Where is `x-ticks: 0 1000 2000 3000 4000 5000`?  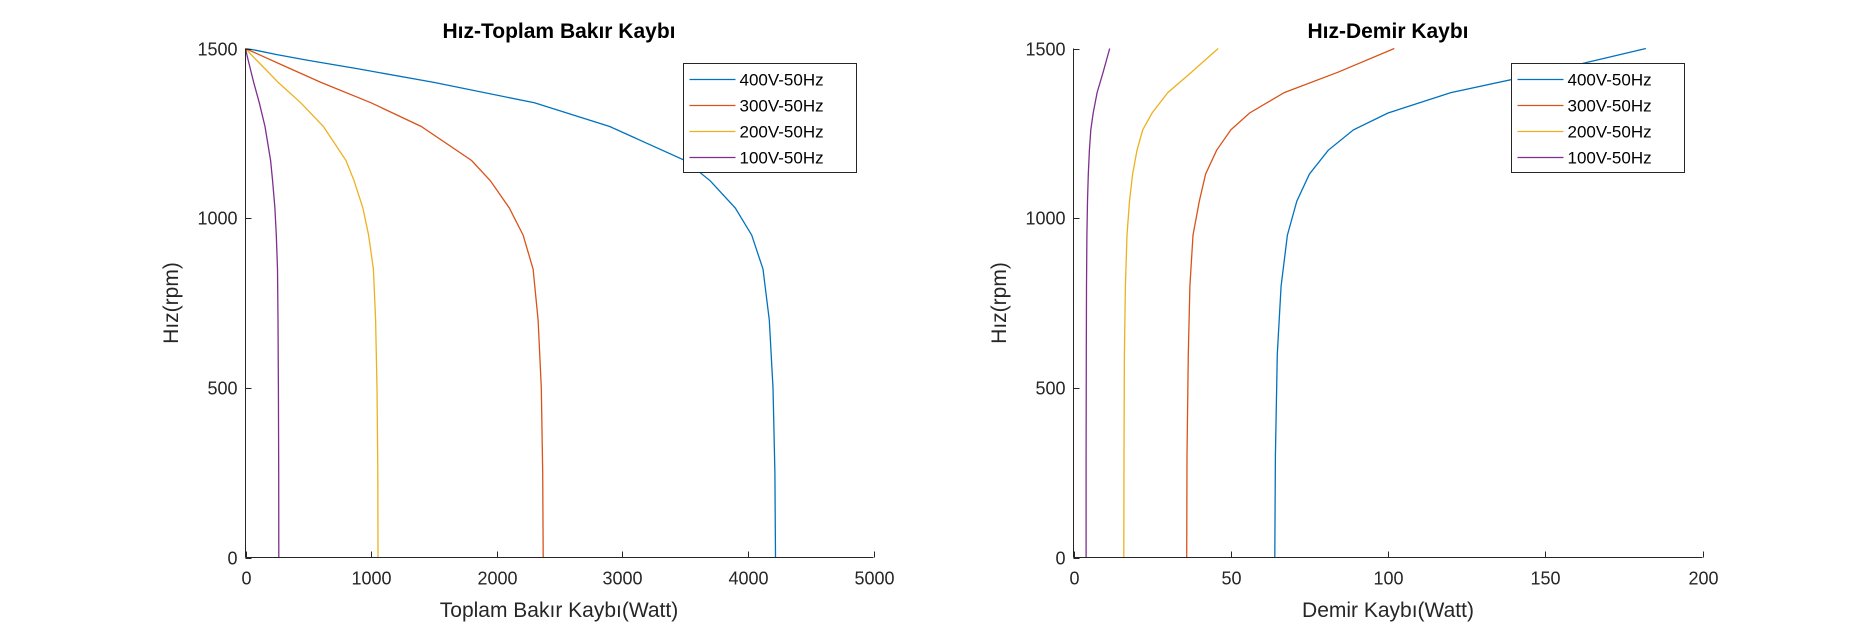 x-ticks: 0 1000 2000 3000 4000 5000 is located at coordinates (568, 570).